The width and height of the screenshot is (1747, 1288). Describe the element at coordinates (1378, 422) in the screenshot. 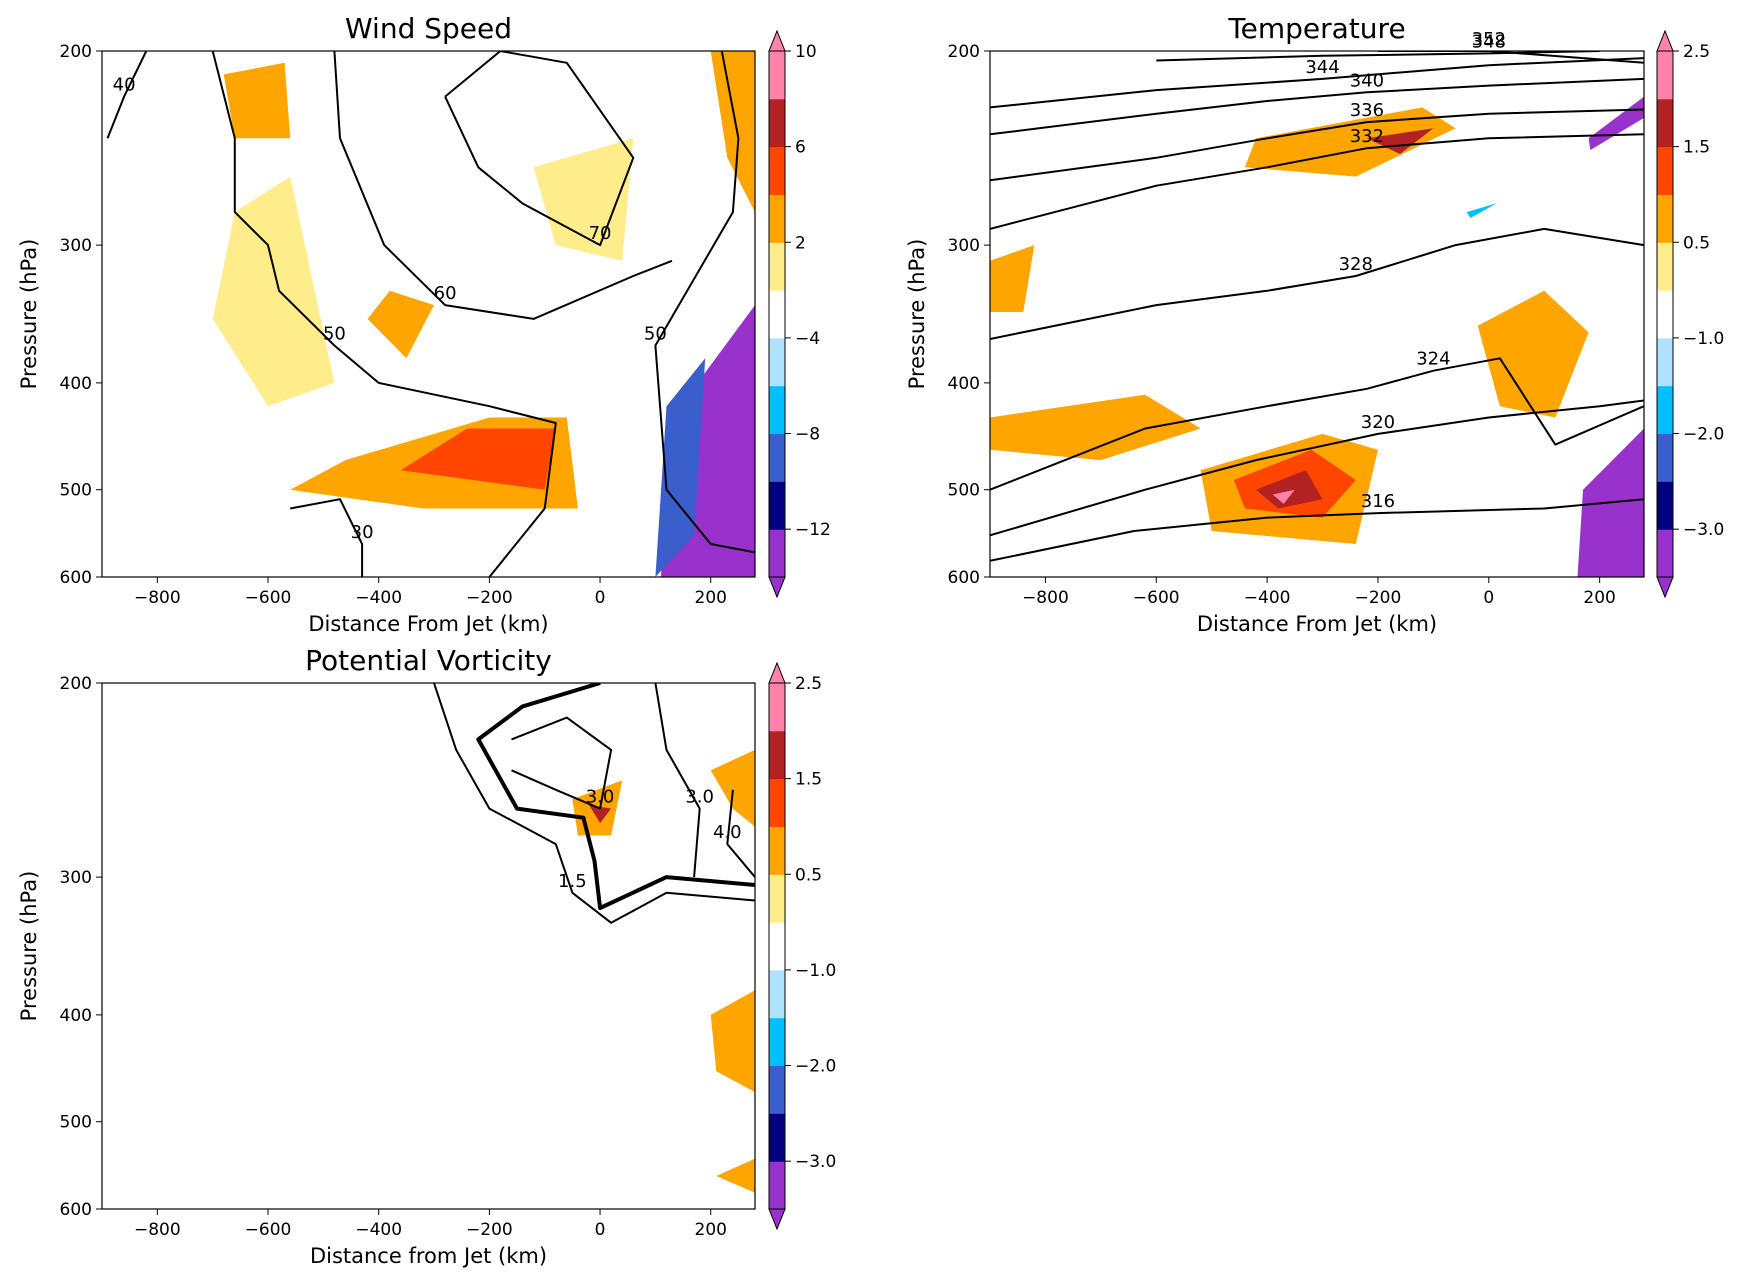

I see `contour-label: 320` at that location.